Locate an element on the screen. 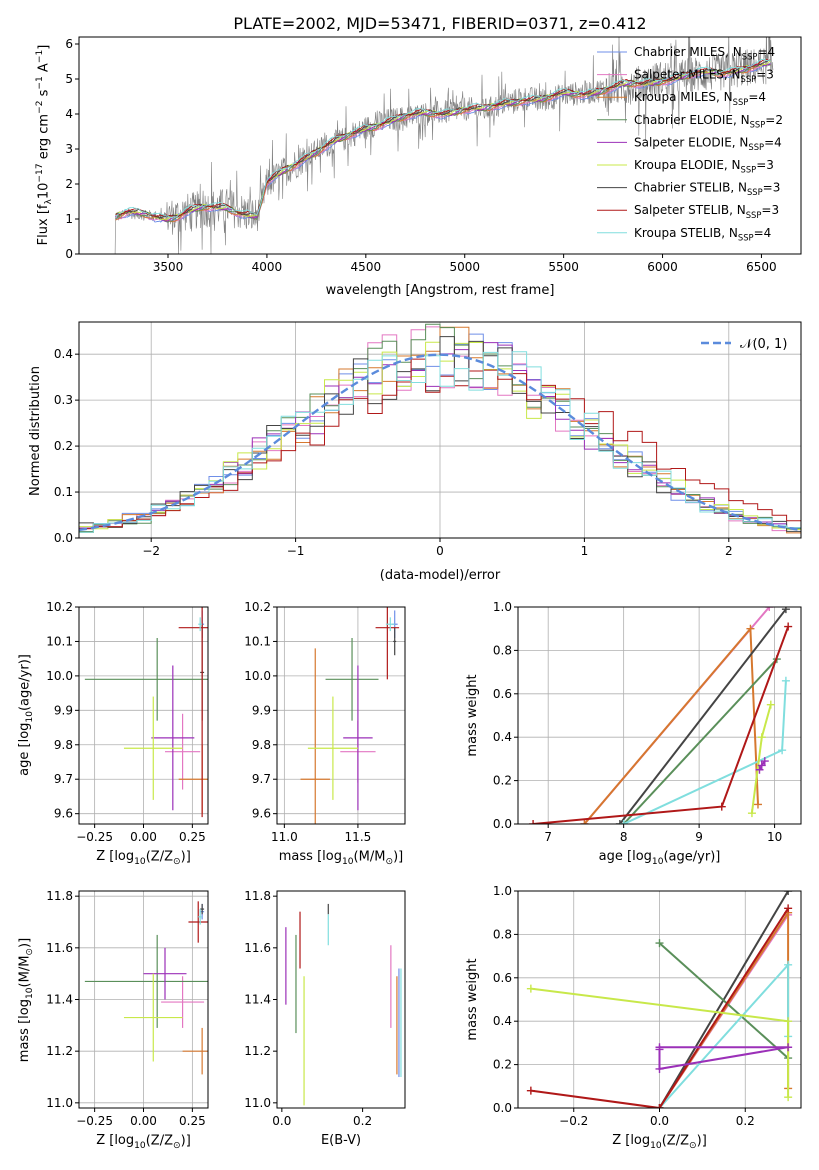 Image resolution: width=819 pixels, height=1170 pixels. y-tick-label: 1.0 is located at coordinates (502, 607).